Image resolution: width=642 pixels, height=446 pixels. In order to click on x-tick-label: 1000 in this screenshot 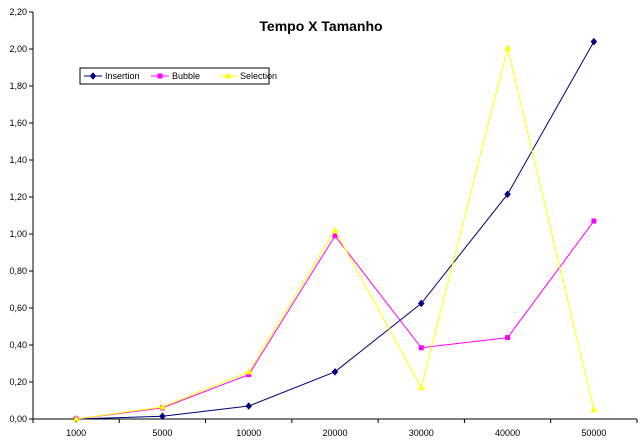, I will do `click(76, 433)`.